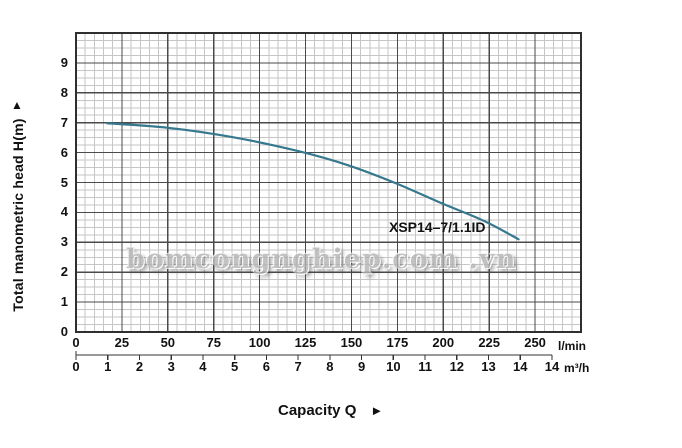 This screenshot has width=682, height=448. What do you see at coordinates (298, 366) in the screenshot?
I see `x-tick-label-m3h: 7` at bounding box center [298, 366].